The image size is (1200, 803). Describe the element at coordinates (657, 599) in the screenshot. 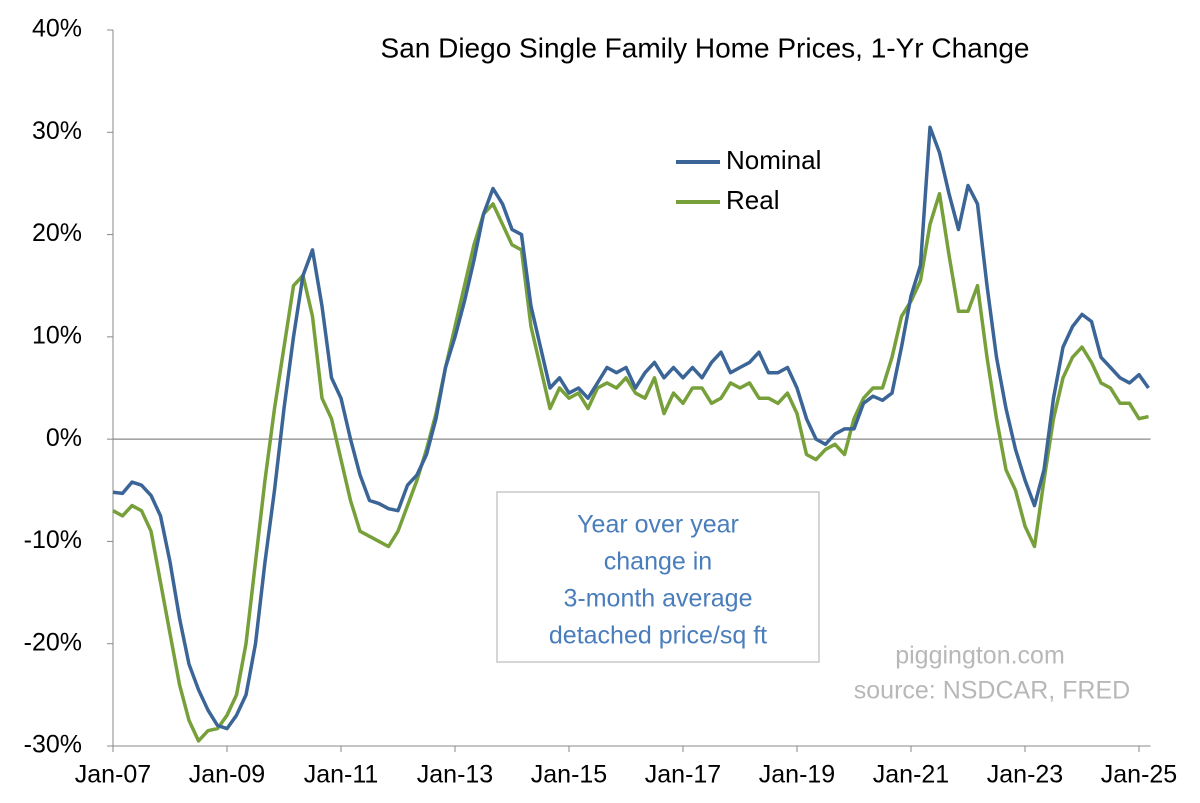

I see `annotation-text: 3-month average` at that location.